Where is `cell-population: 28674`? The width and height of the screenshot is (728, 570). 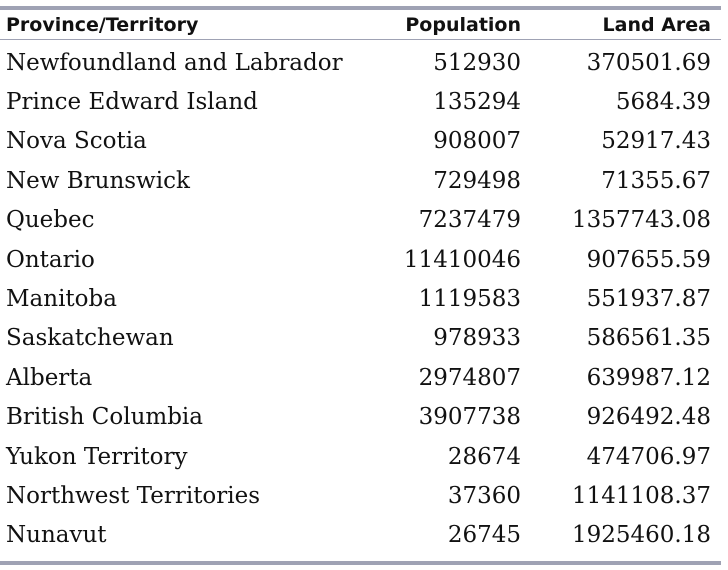
cell-population: 28674 is located at coordinates (484, 456).